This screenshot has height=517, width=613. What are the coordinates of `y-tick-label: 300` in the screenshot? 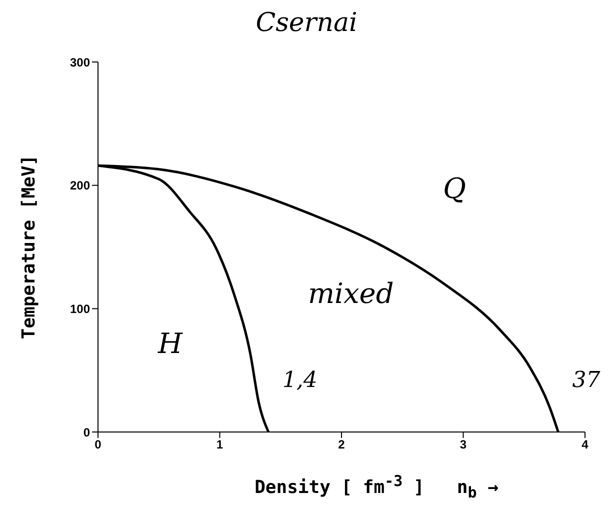 It's located at (80, 62).